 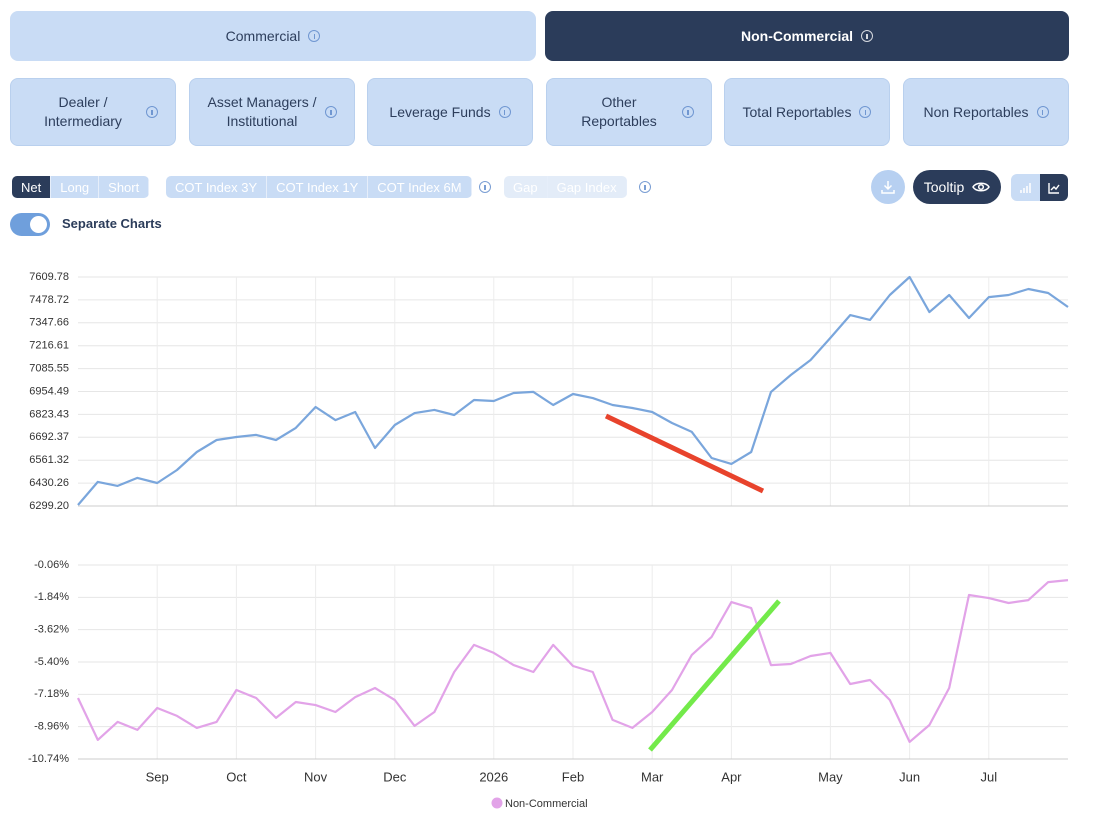 I want to click on y-tick-label: 7609.78, so click(x=49, y=277).